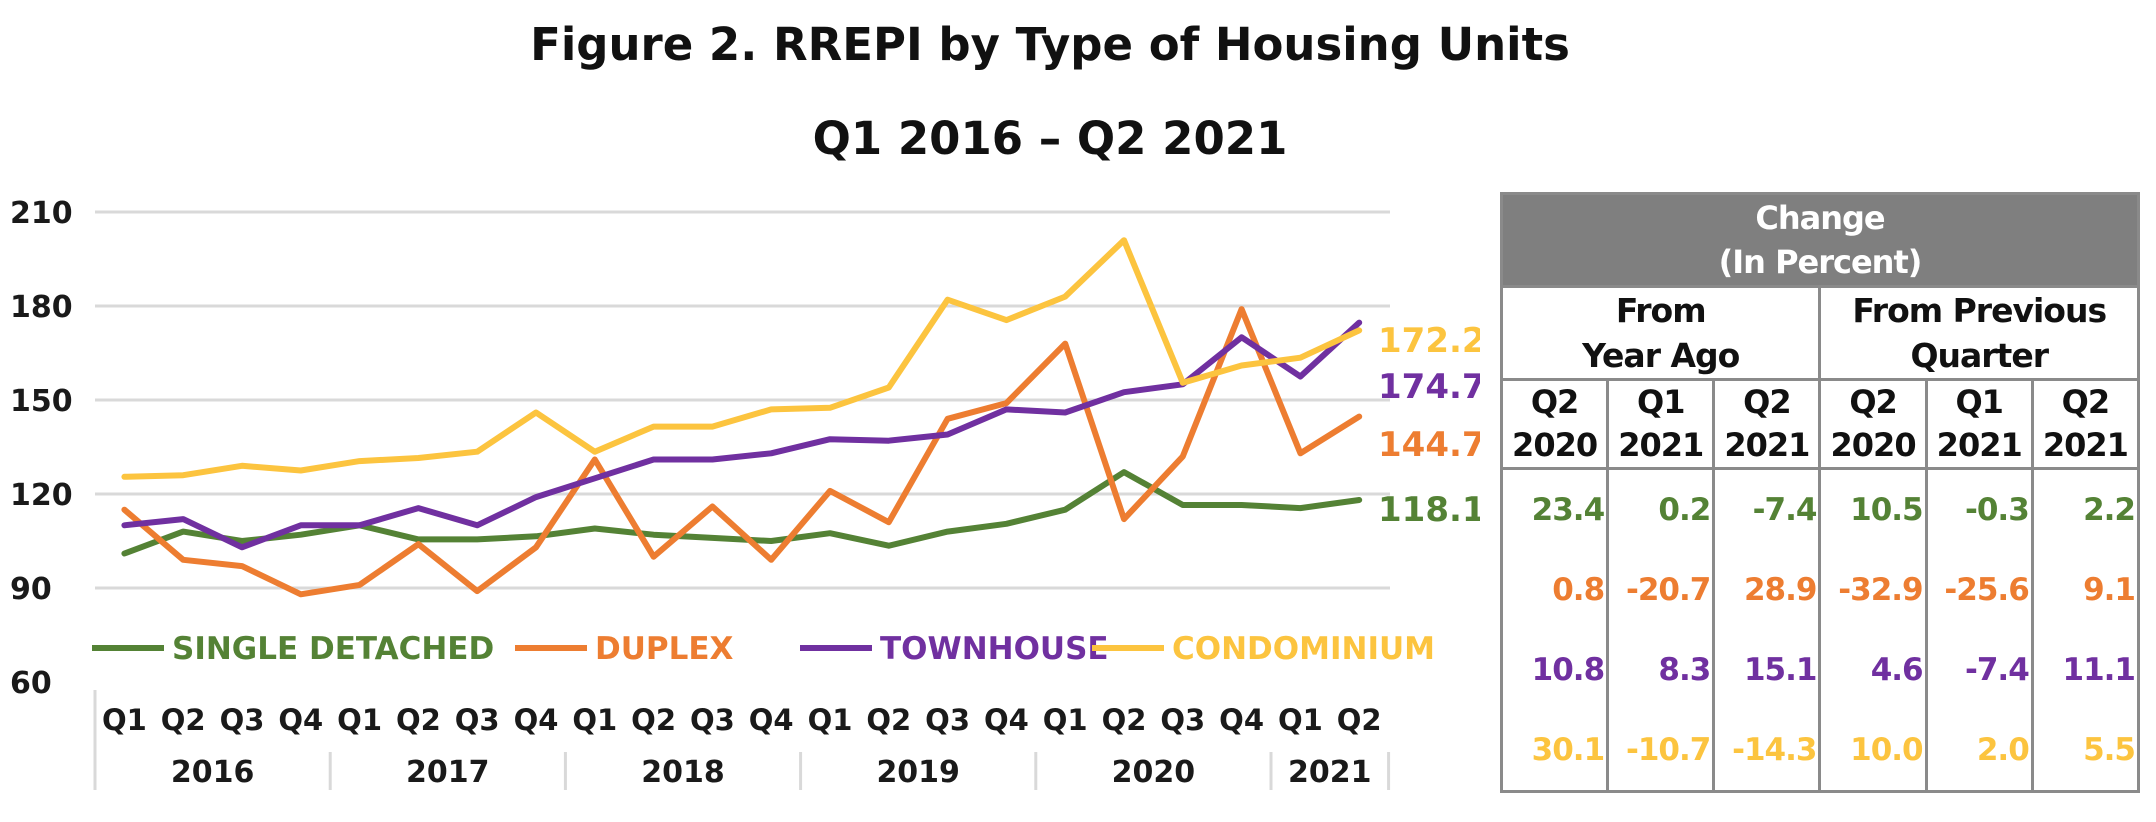 The width and height of the screenshot is (2156, 822). I want to click on table-group-previous-quarter-line1: From Previous, so click(1979, 310).